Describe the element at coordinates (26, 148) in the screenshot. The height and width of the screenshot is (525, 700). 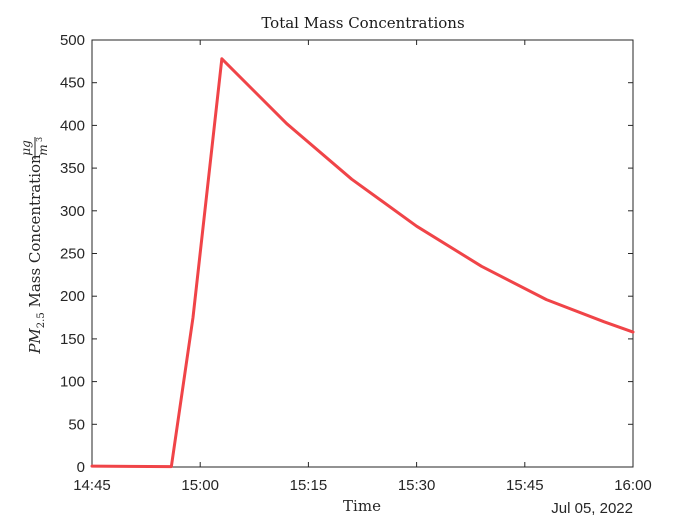
I see `y-unit-numerator: μg` at that location.